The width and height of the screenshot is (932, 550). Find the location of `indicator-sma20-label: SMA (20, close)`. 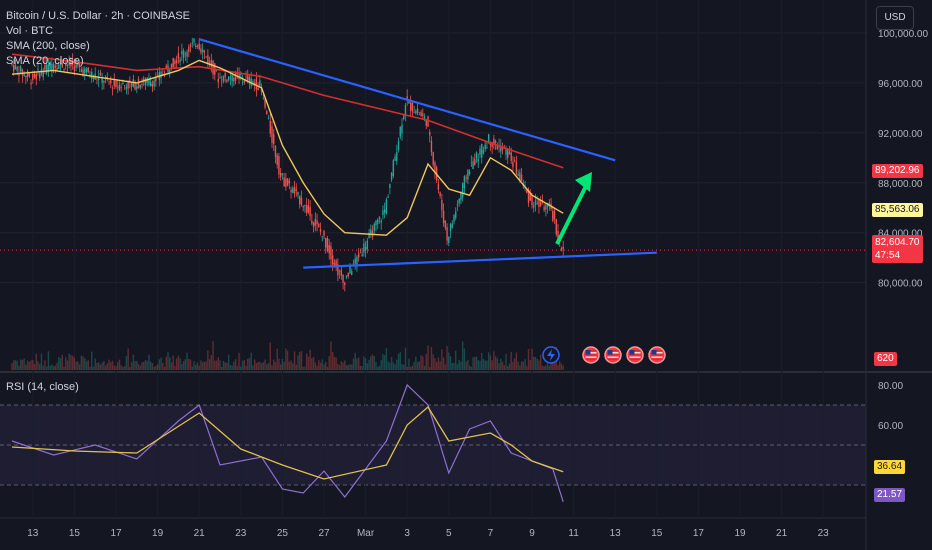

indicator-sma20-label: SMA (20, close) is located at coordinates (45, 61).